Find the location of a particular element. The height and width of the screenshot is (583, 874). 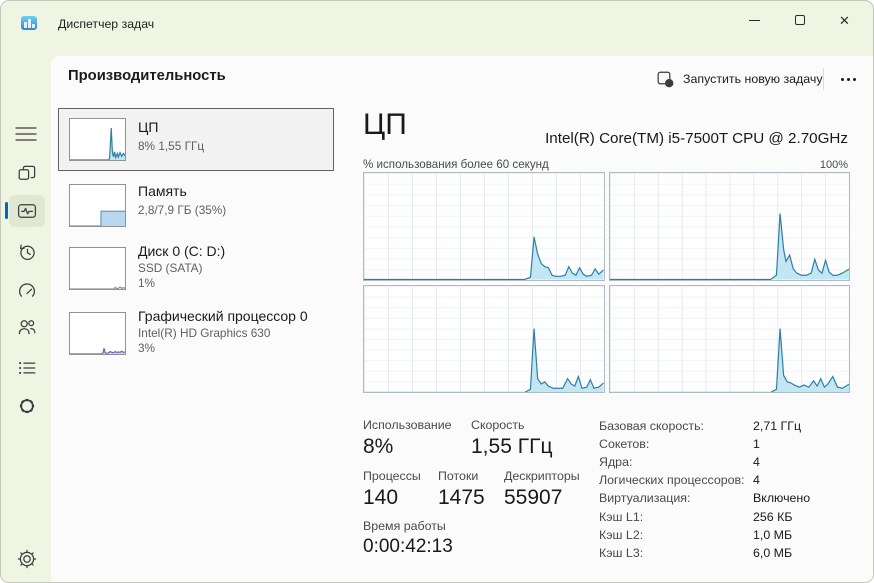

spec-label: Виртуализация: is located at coordinates (645, 498).